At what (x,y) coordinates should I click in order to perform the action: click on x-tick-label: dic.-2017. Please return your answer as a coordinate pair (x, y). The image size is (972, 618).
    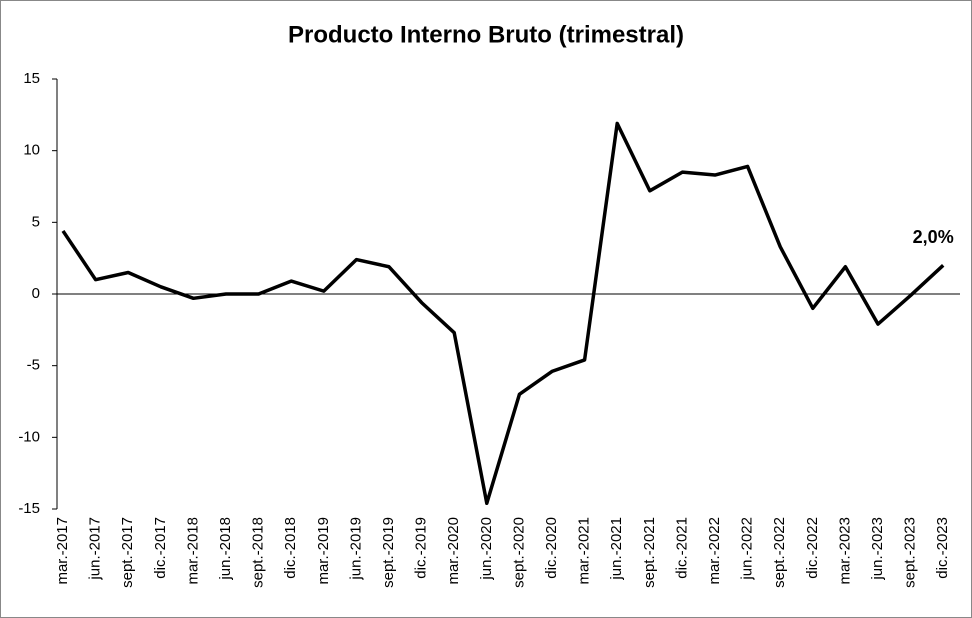
    Looking at the image, I should click on (160, 548).